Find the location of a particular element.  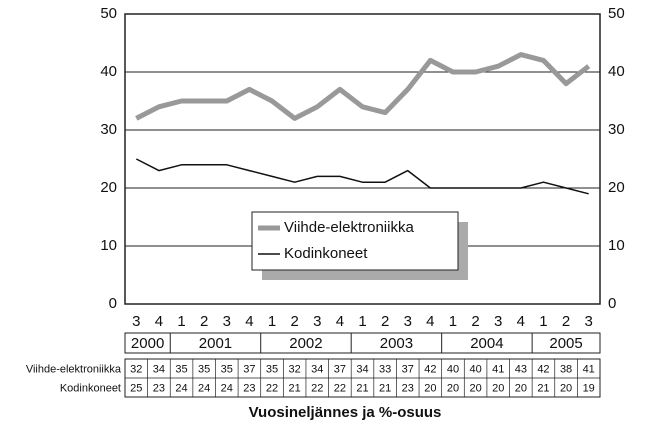

y-tick-label: 40 is located at coordinates (108, 71).